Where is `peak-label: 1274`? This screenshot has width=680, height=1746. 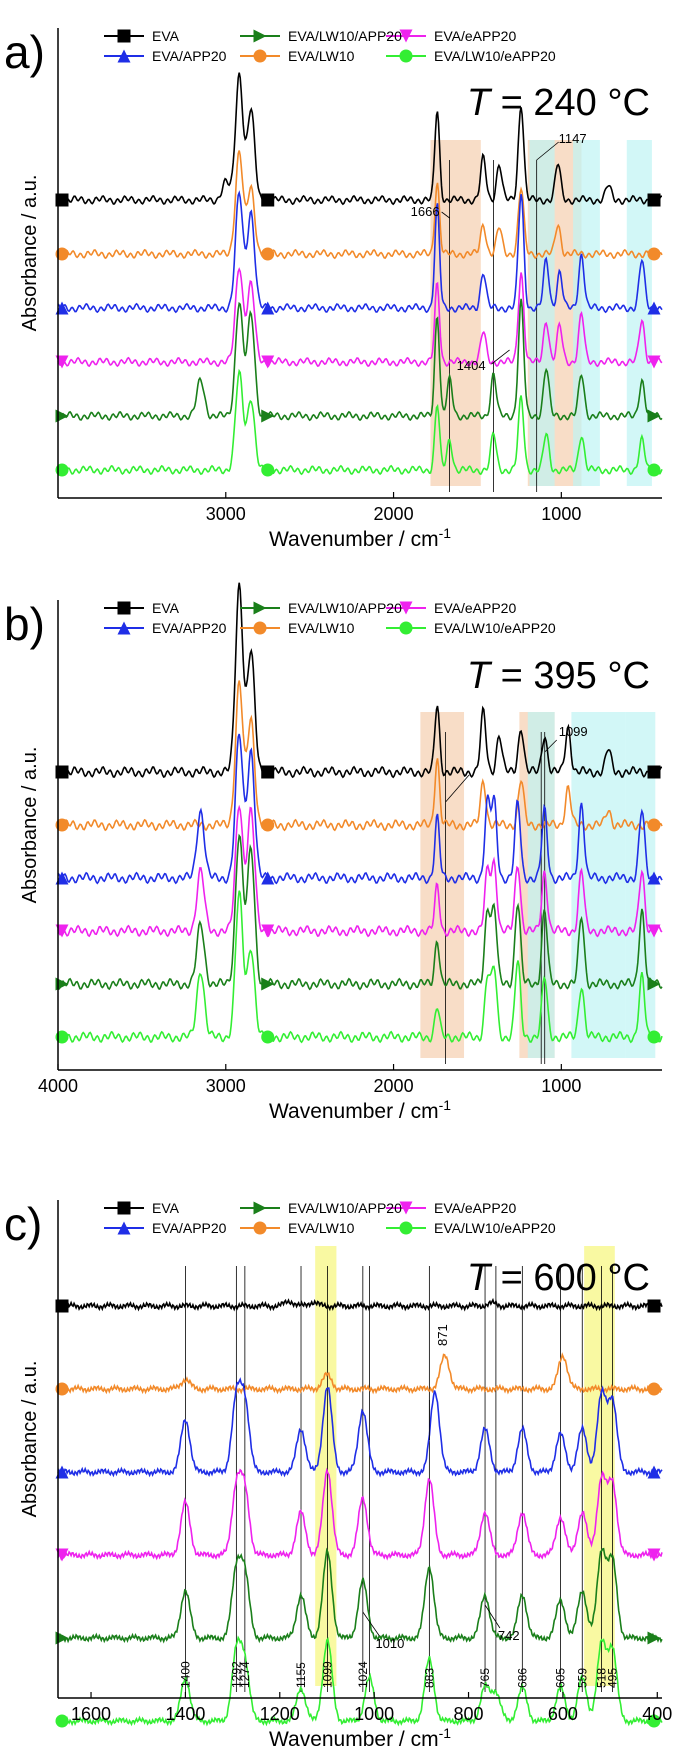 peak-label: 1274 is located at coordinates (245, 1674).